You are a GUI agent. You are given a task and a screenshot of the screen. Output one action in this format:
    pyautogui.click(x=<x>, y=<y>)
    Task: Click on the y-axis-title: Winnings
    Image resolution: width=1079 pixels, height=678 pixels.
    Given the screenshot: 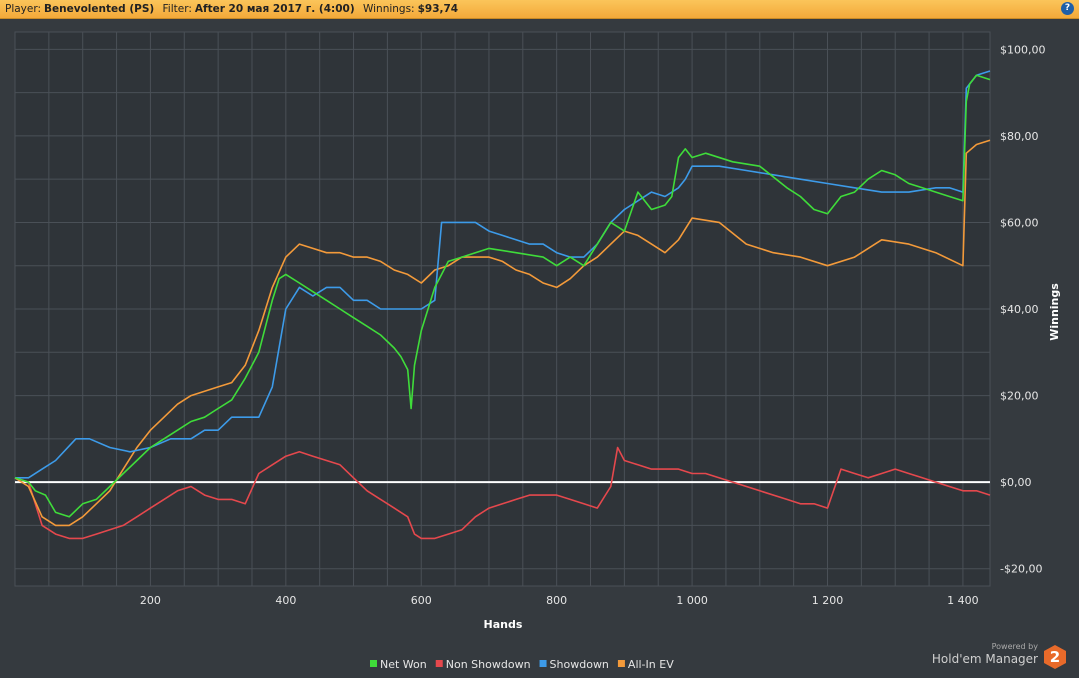 What is the action you would take?
    pyautogui.click(x=1054, y=312)
    